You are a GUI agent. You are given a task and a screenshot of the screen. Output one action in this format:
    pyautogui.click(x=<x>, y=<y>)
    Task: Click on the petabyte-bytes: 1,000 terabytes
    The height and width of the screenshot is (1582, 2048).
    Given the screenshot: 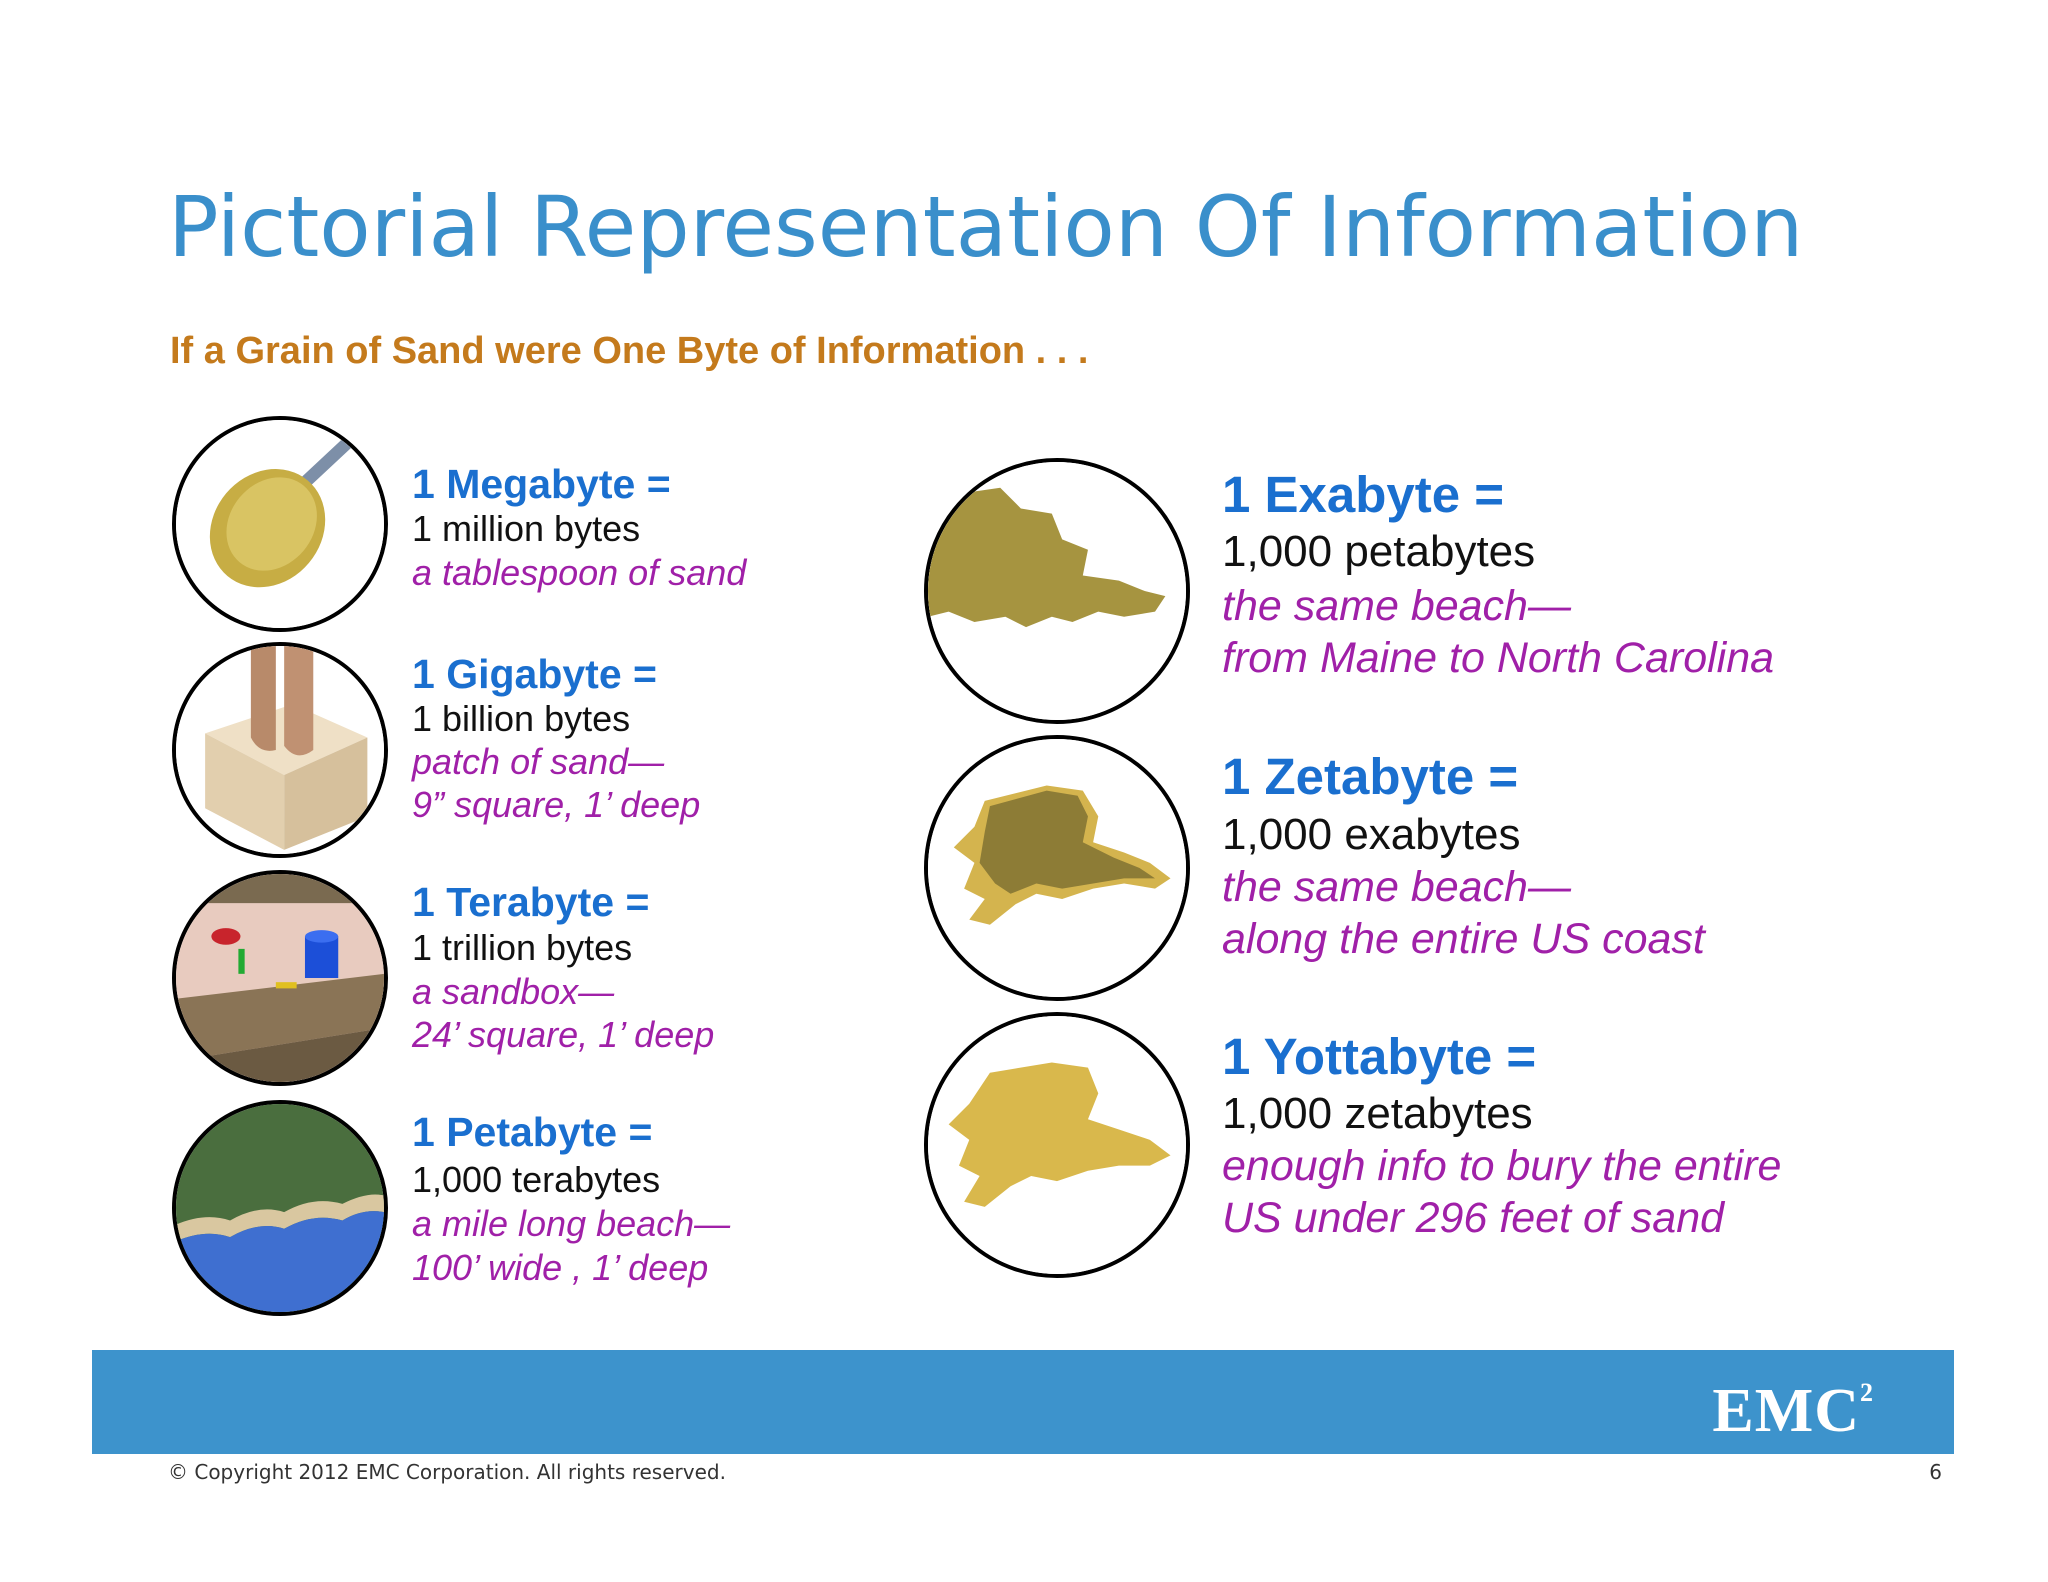 What is the action you would take?
    pyautogui.click(x=536, y=1179)
    